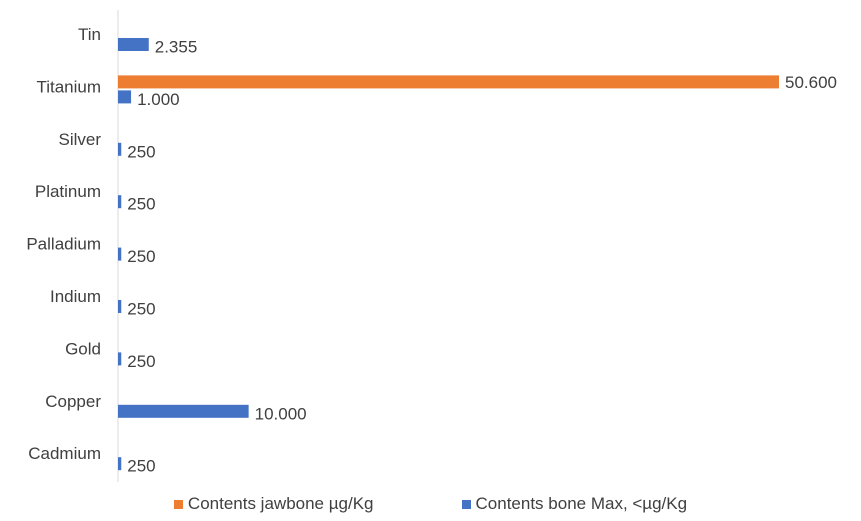  I want to click on bar-bone-max-palladium, so click(120, 254).